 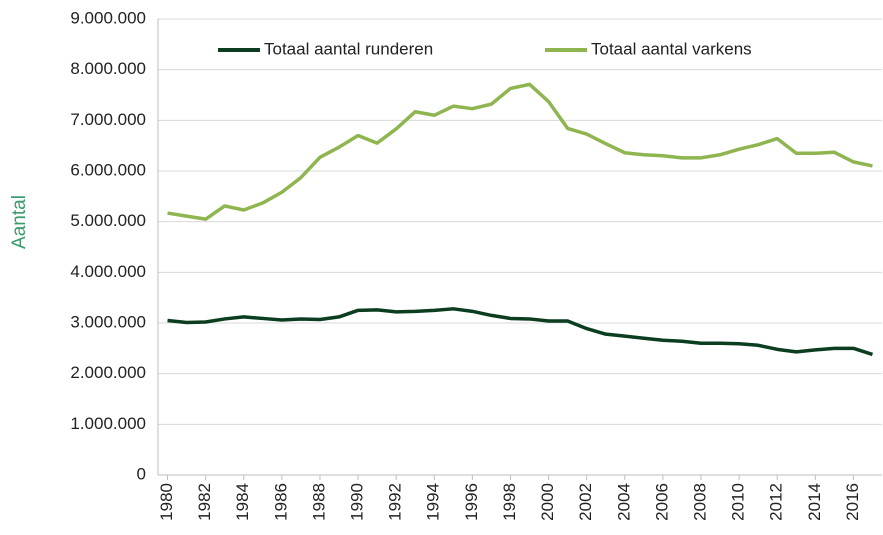 What do you see at coordinates (280, 502) in the screenshot?
I see `x-tick-label: 1986` at bounding box center [280, 502].